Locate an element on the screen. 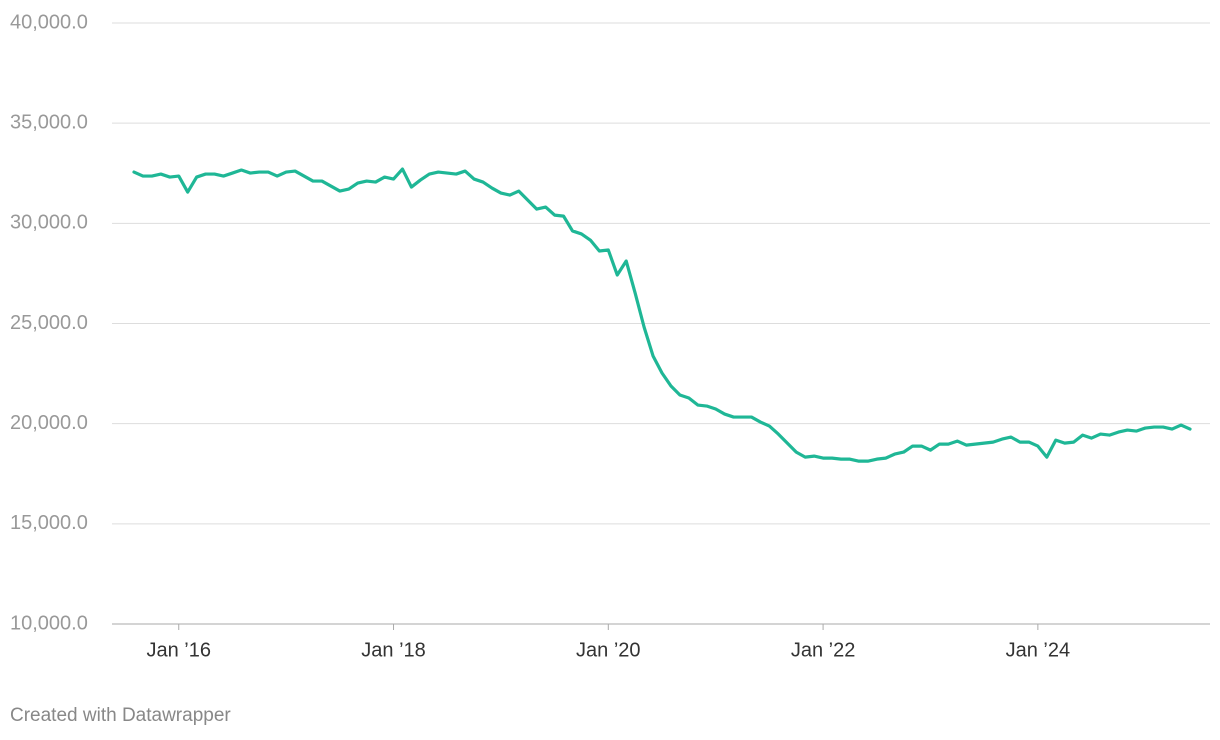 Image resolution: width=1220 pixels, height=740 pixels. credit: Created with Datawrapper is located at coordinates (120, 715).